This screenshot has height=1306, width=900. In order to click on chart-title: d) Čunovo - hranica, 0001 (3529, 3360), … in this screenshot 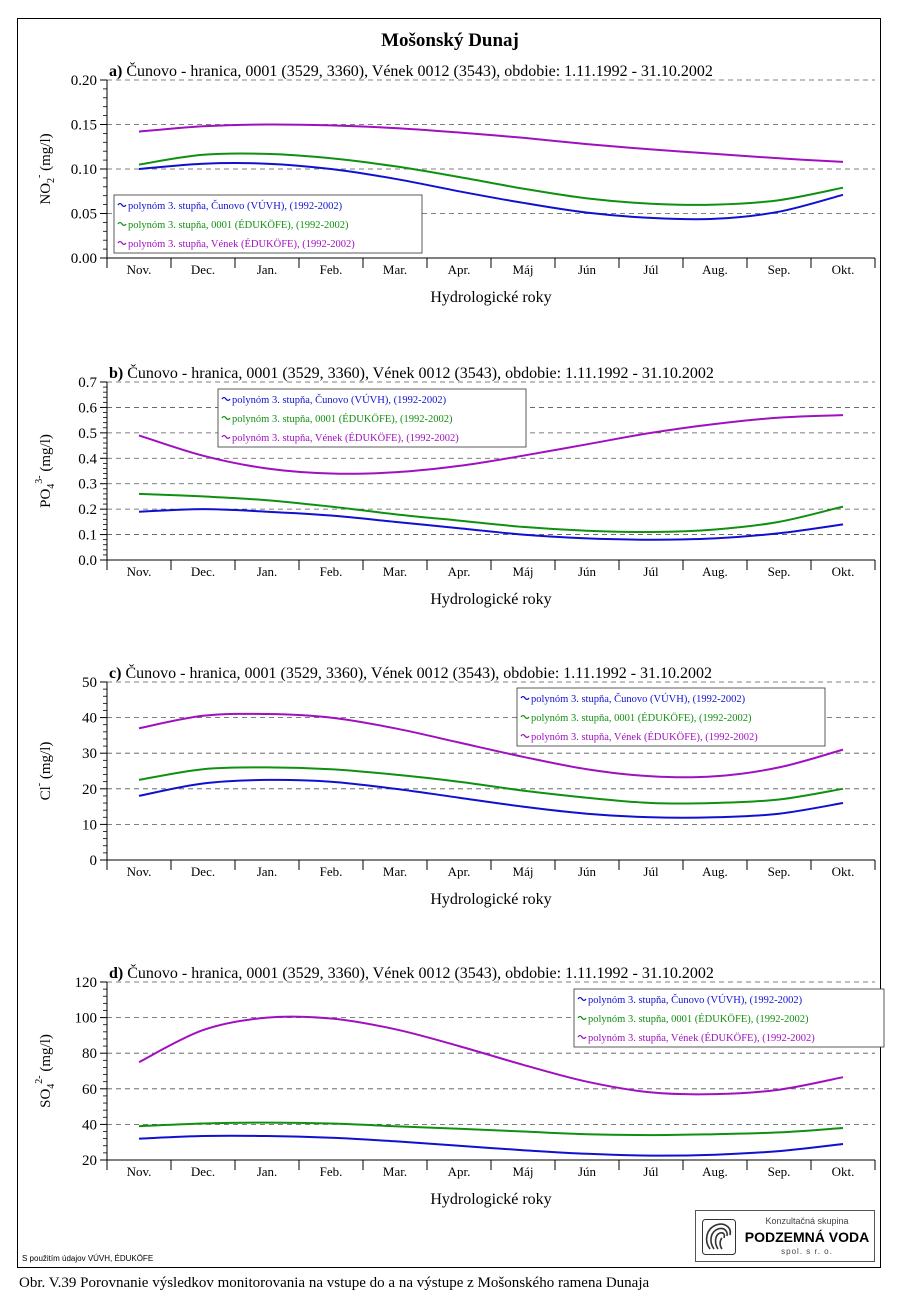, I will do `click(411, 972)`.